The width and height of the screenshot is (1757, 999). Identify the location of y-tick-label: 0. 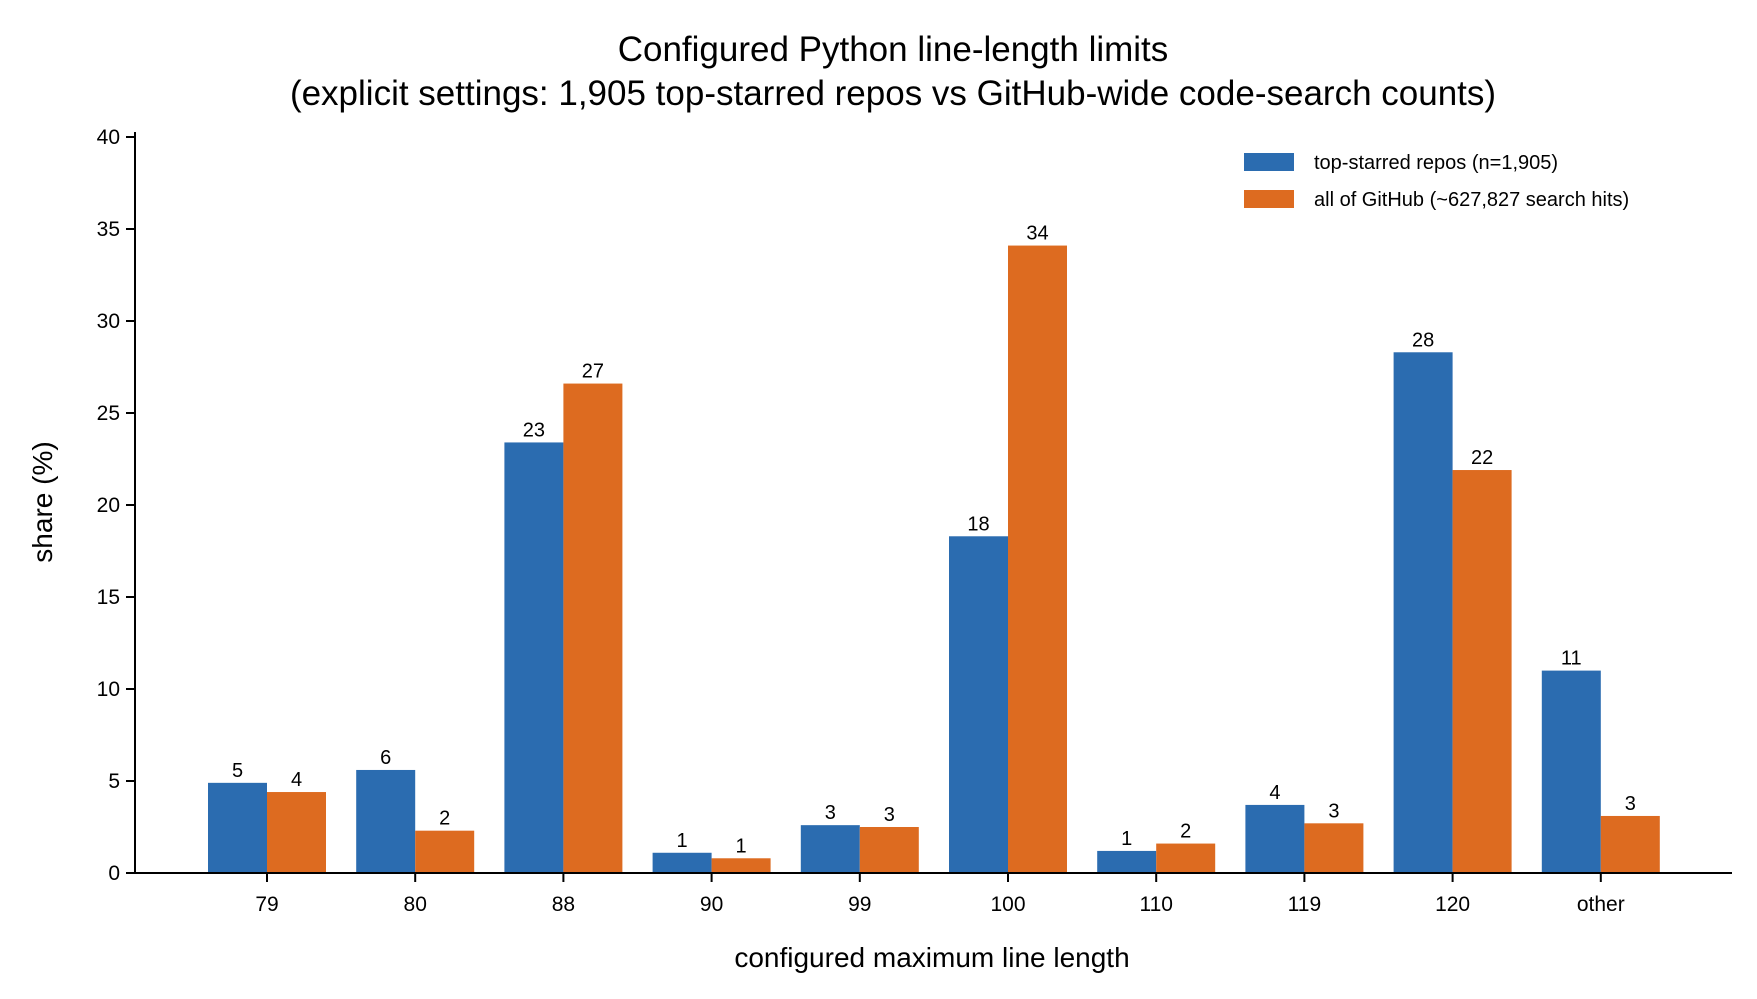
(114, 873).